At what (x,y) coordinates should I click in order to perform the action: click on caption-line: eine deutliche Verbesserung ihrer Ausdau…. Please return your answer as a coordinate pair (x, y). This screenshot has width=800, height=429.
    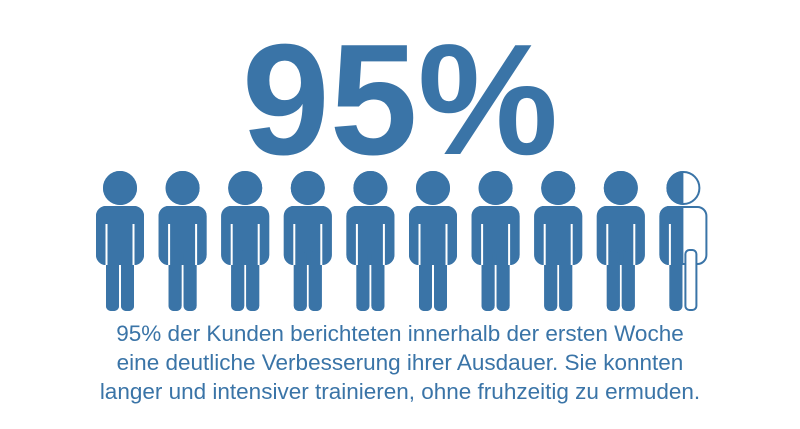
    Looking at the image, I should click on (400, 362).